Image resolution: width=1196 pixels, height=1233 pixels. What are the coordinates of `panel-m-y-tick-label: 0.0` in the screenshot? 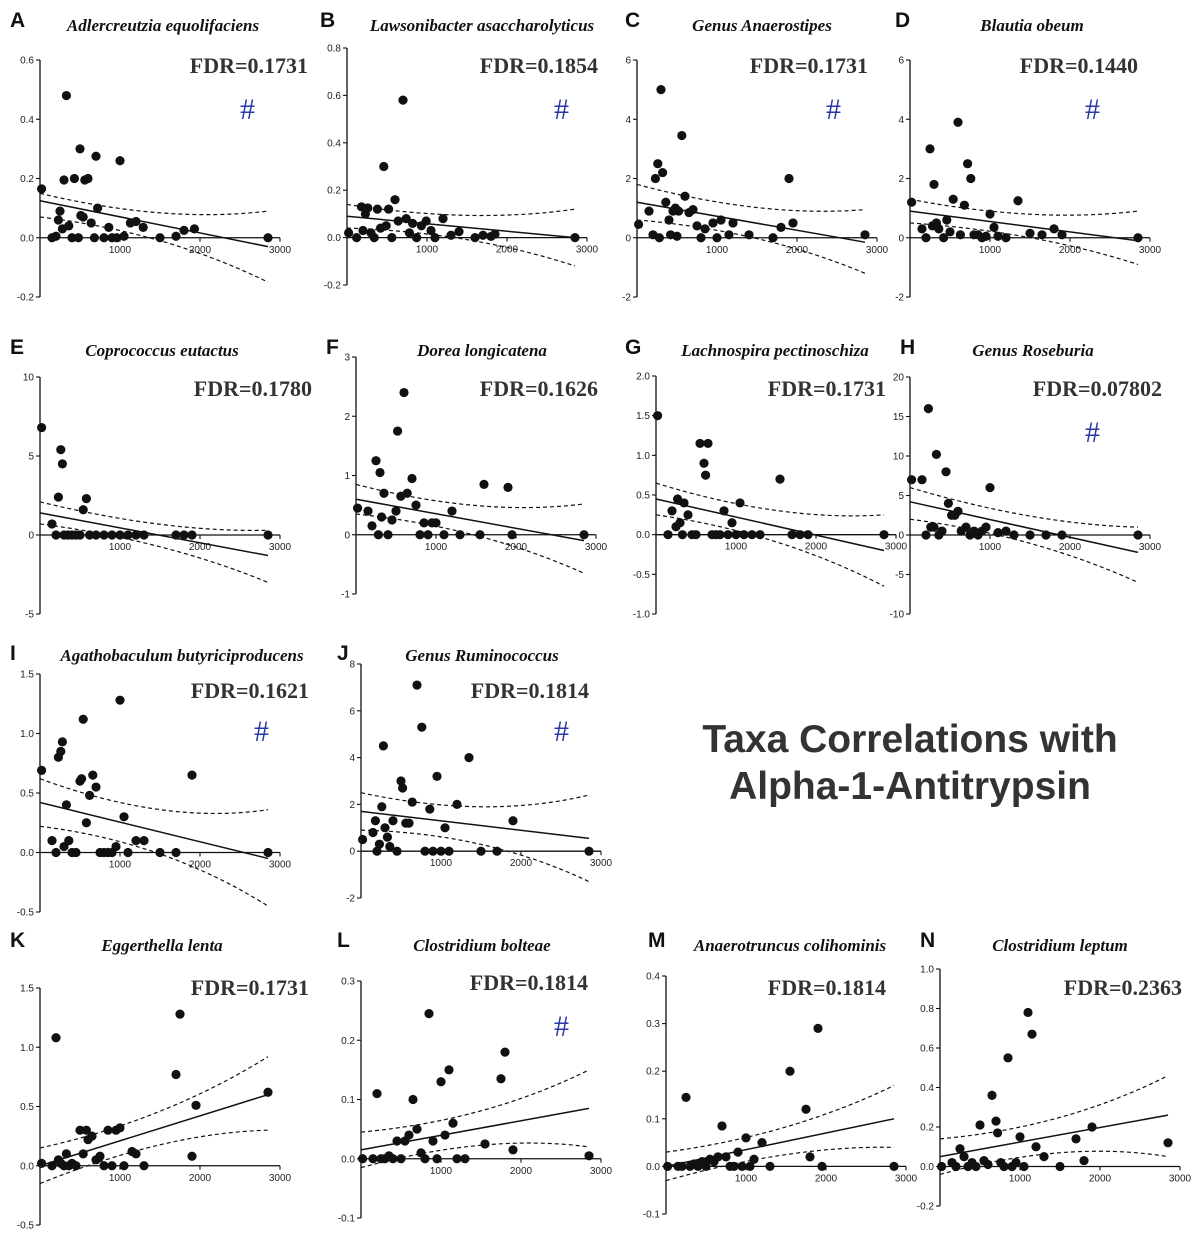 It's located at (653, 1167).